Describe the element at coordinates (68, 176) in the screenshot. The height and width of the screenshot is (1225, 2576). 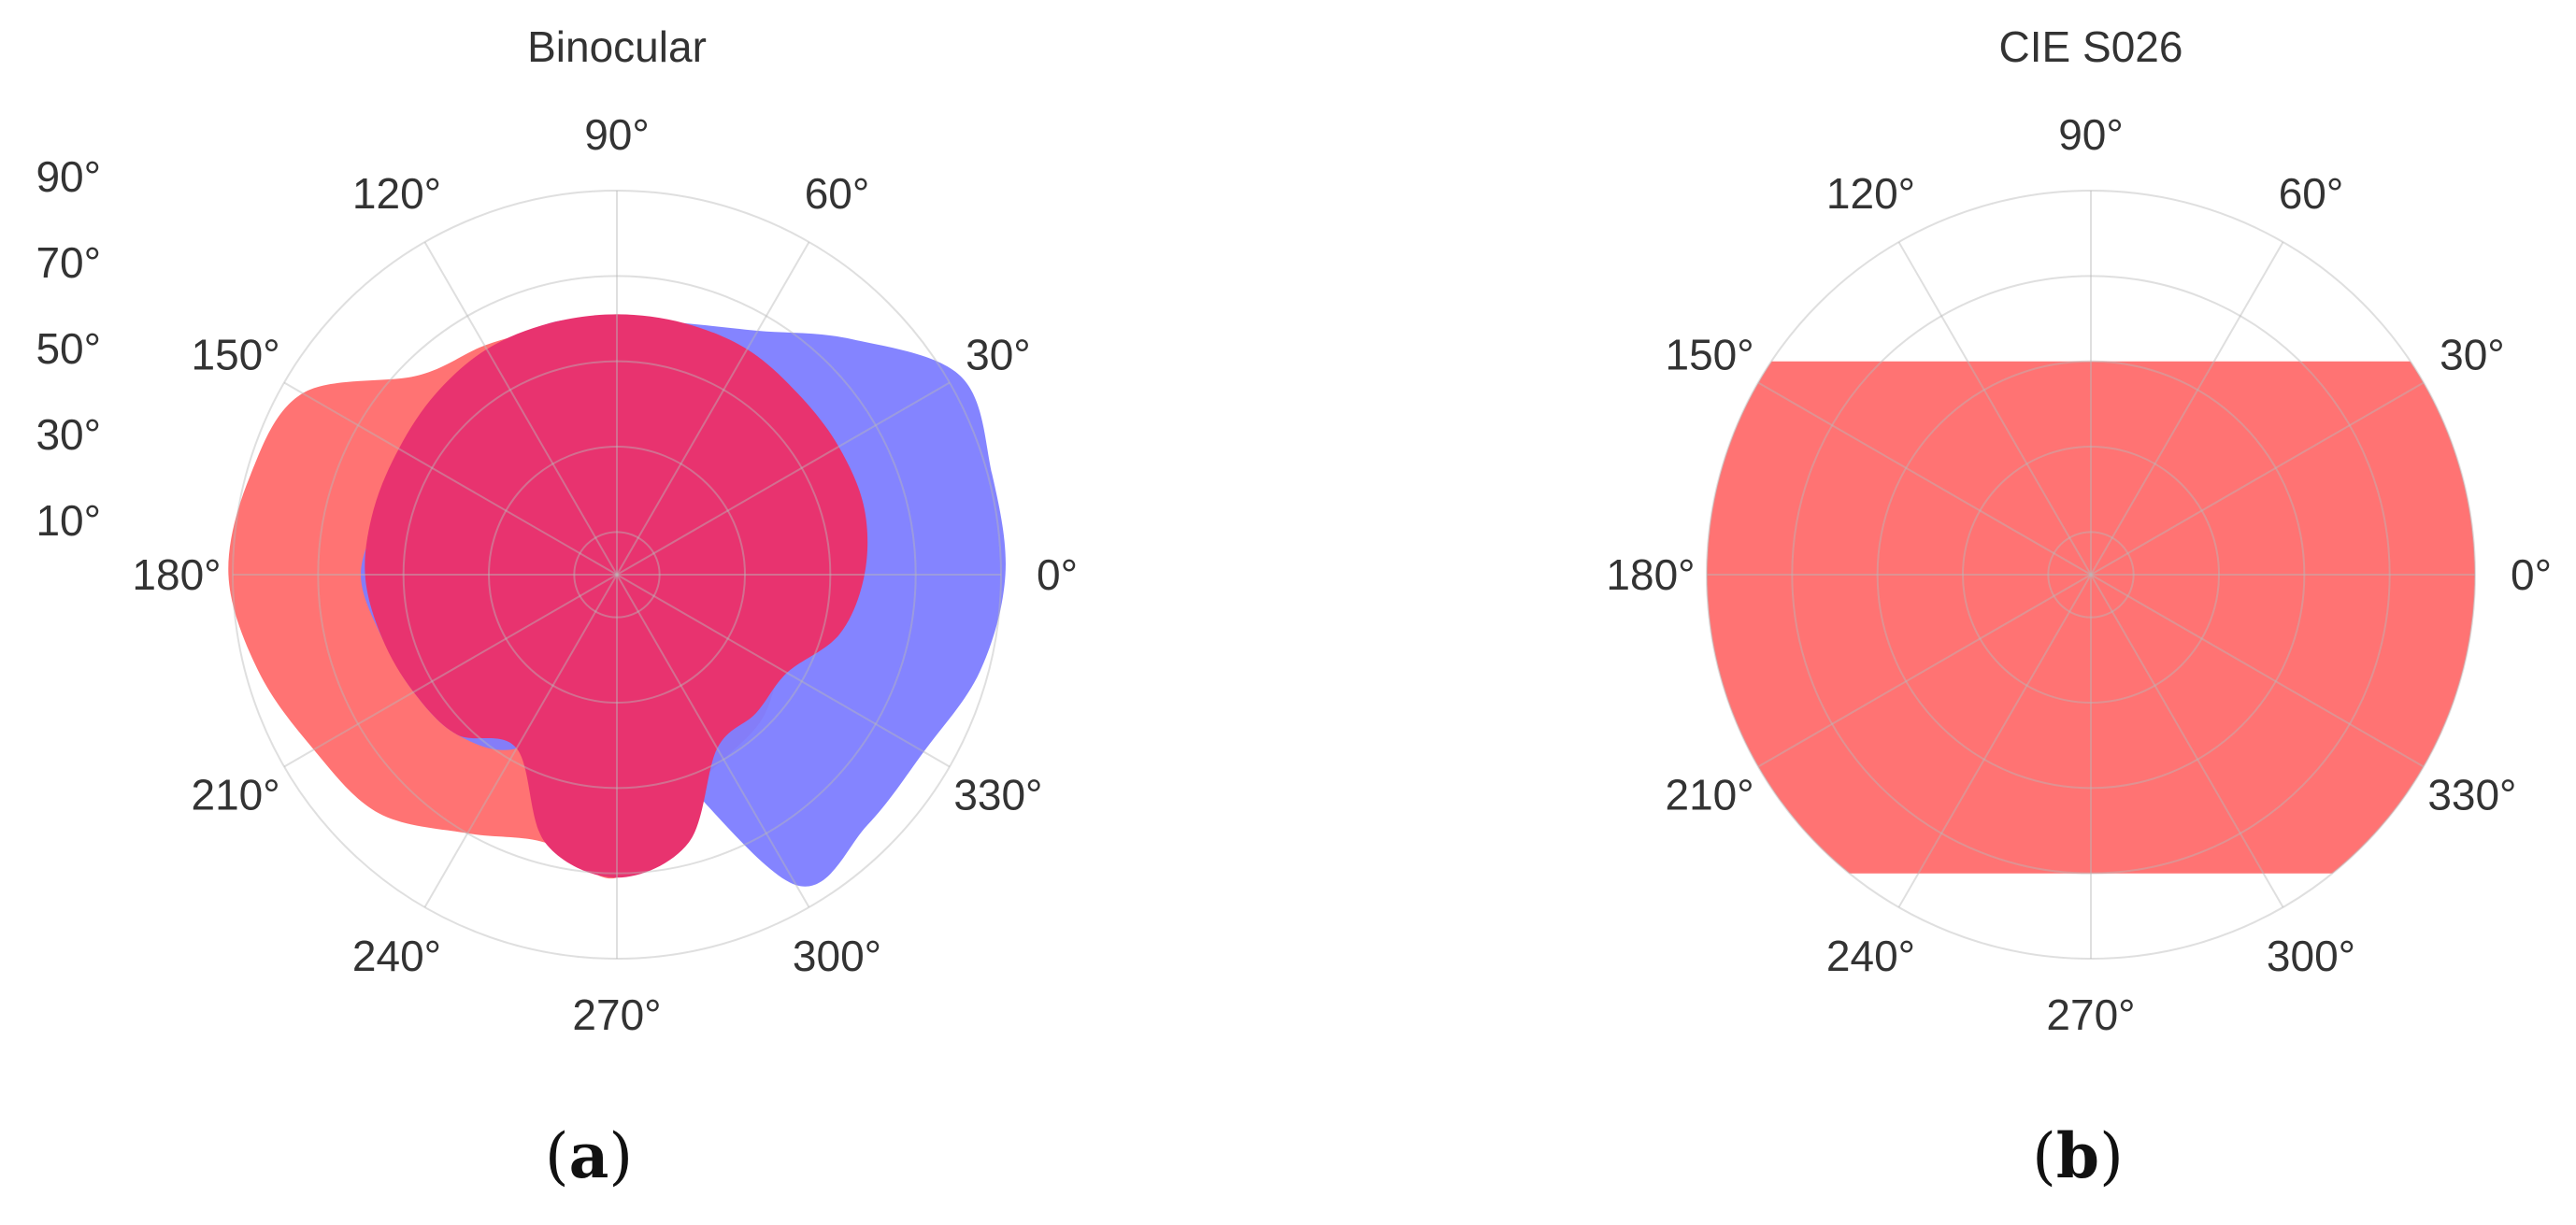
I see `radial-tick-label: 90°` at that location.